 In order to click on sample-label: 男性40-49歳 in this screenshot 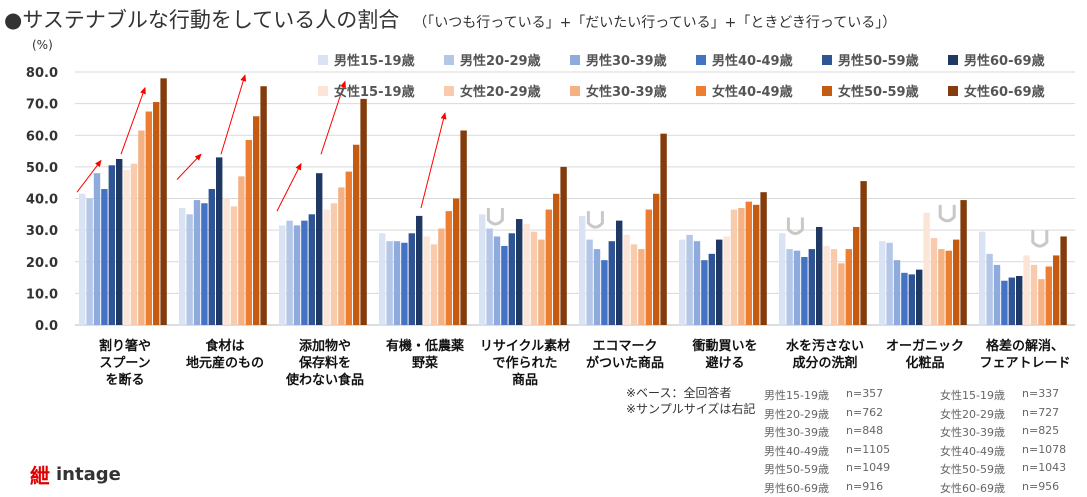, I will do `click(796, 451)`.